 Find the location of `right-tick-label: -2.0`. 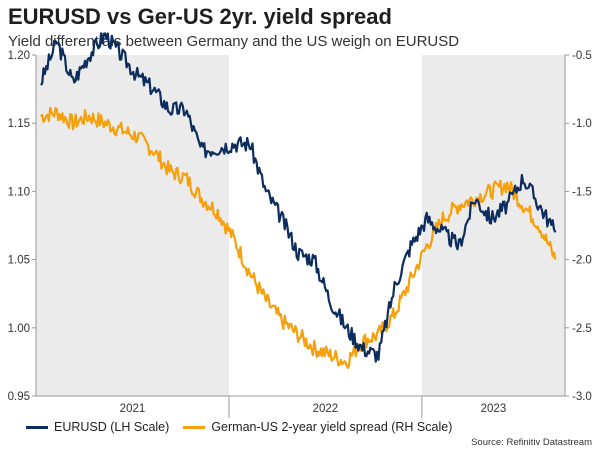

right-tick-label: -2.0 is located at coordinates (582, 261).